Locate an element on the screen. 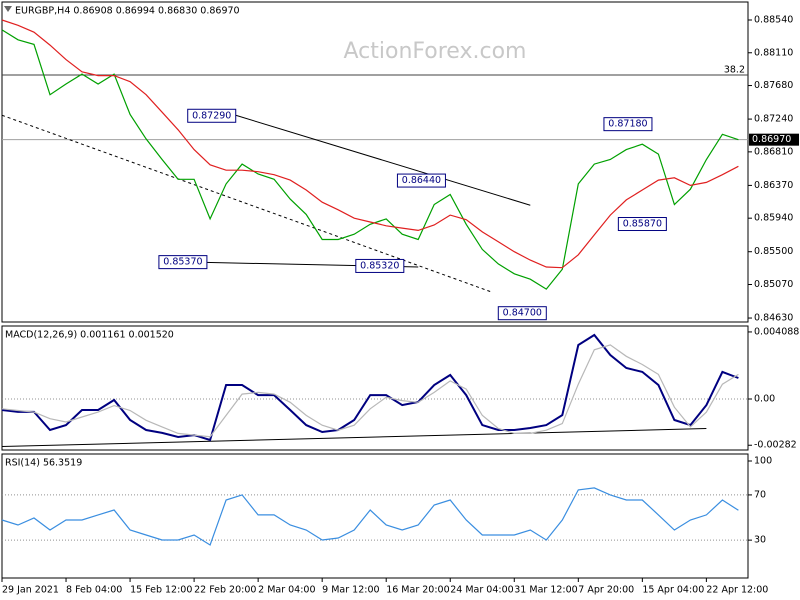 The height and width of the screenshot is (600, 800). y-tick-label: 0.84630 is located at coordinates (773, 318).